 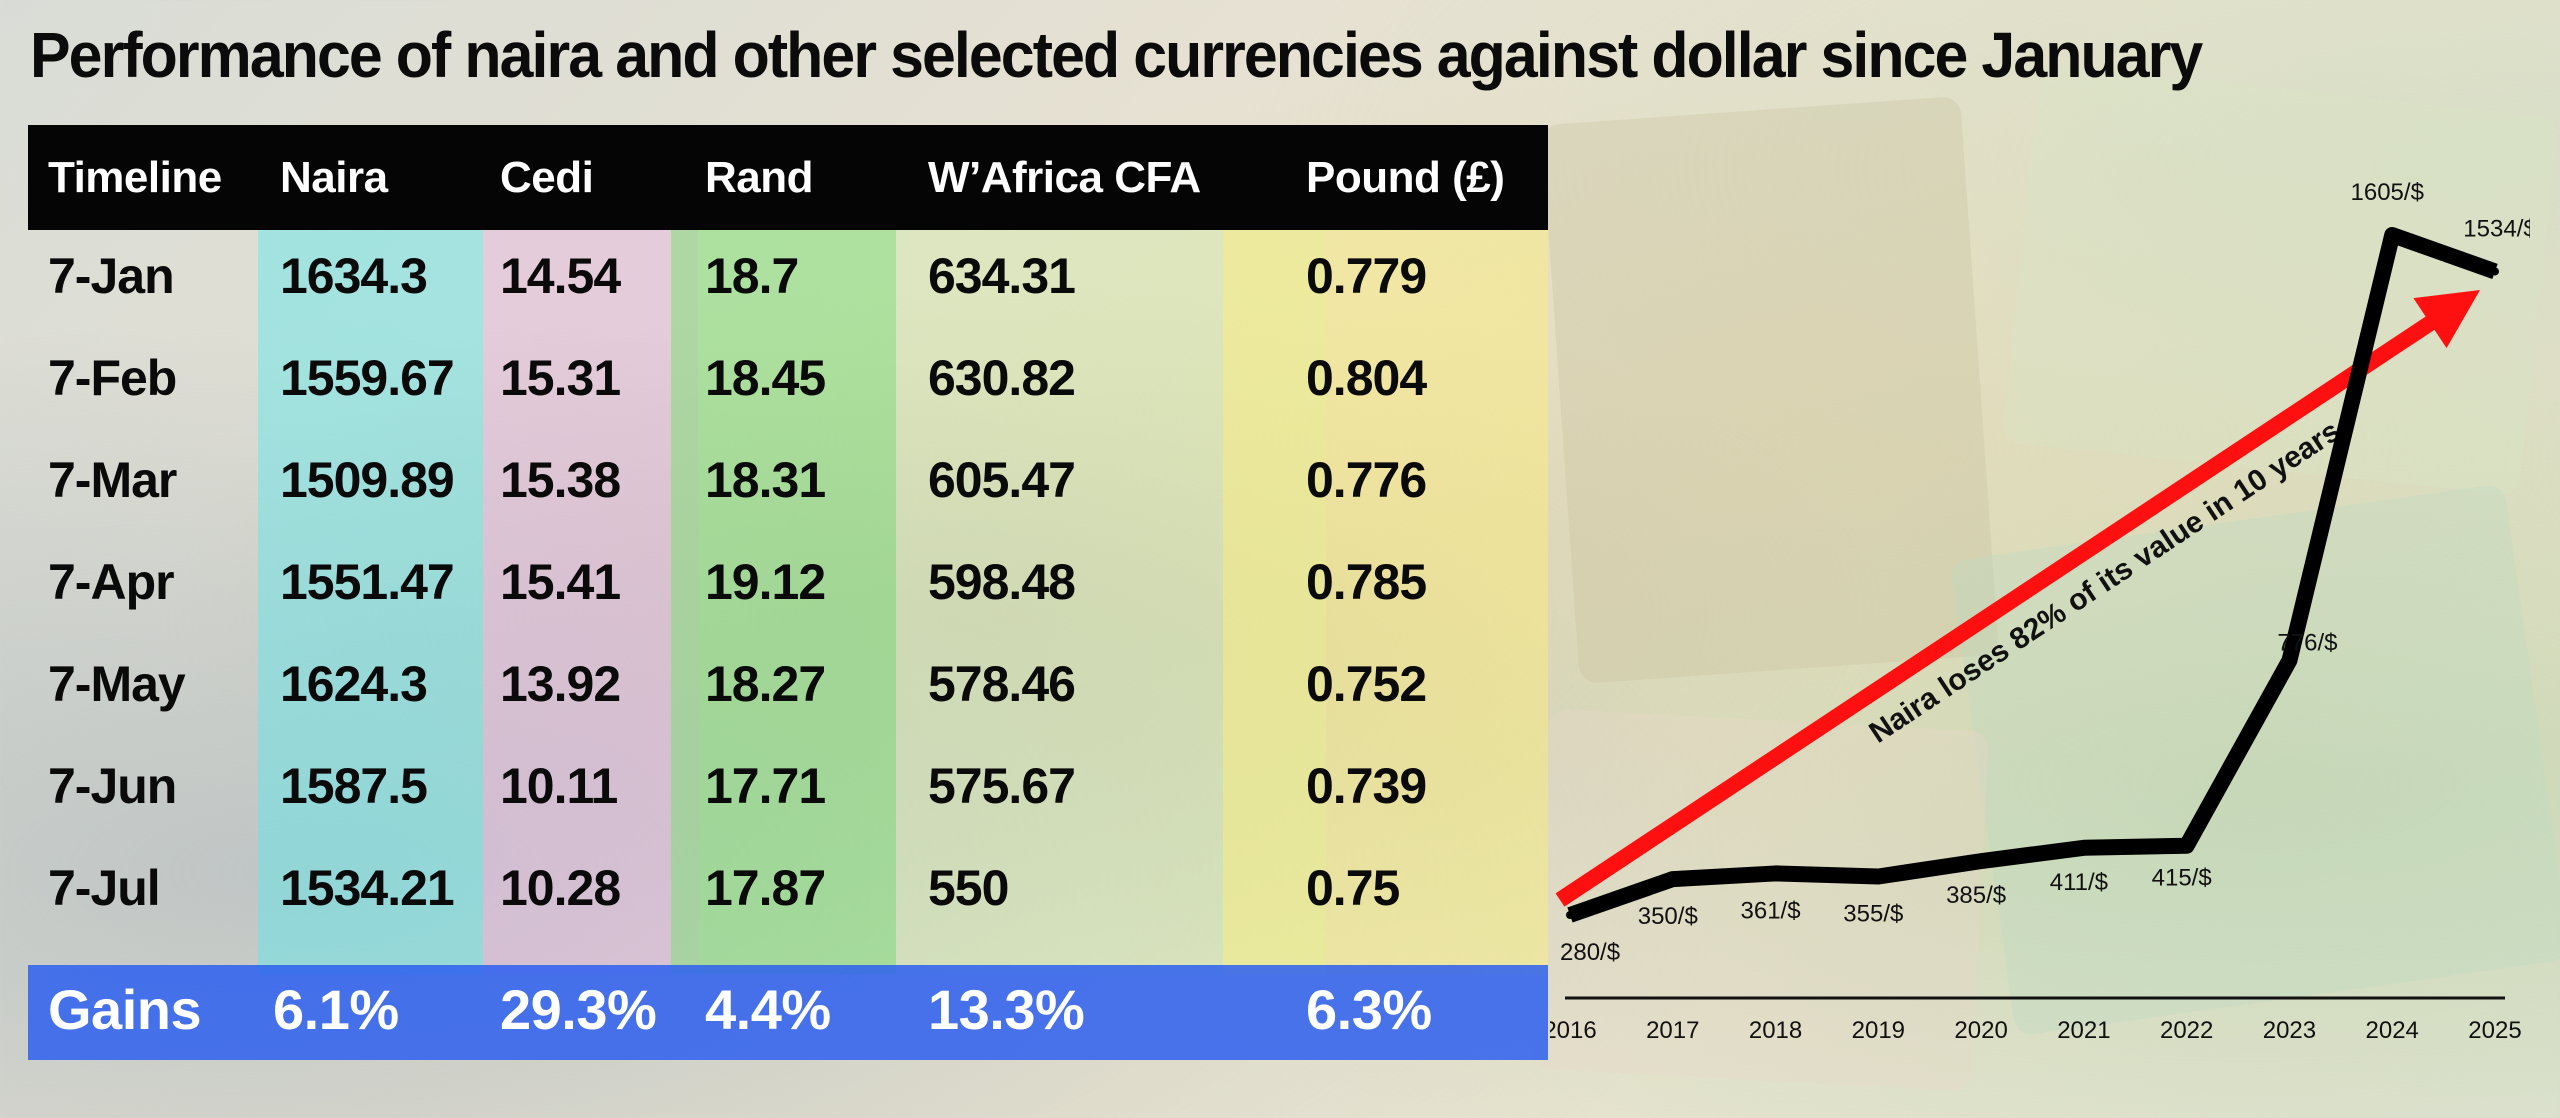 I want to click on column-header: Cedi, so click(x=547, y=177).